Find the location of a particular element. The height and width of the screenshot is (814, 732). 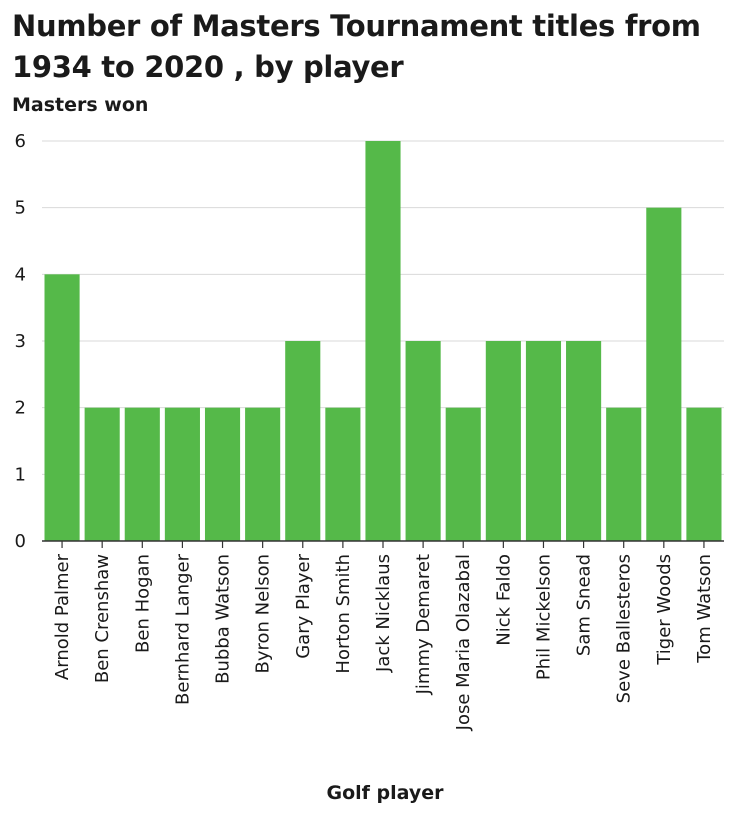

x-tick-label: Sam Snead is located at coordinates (584, 605).